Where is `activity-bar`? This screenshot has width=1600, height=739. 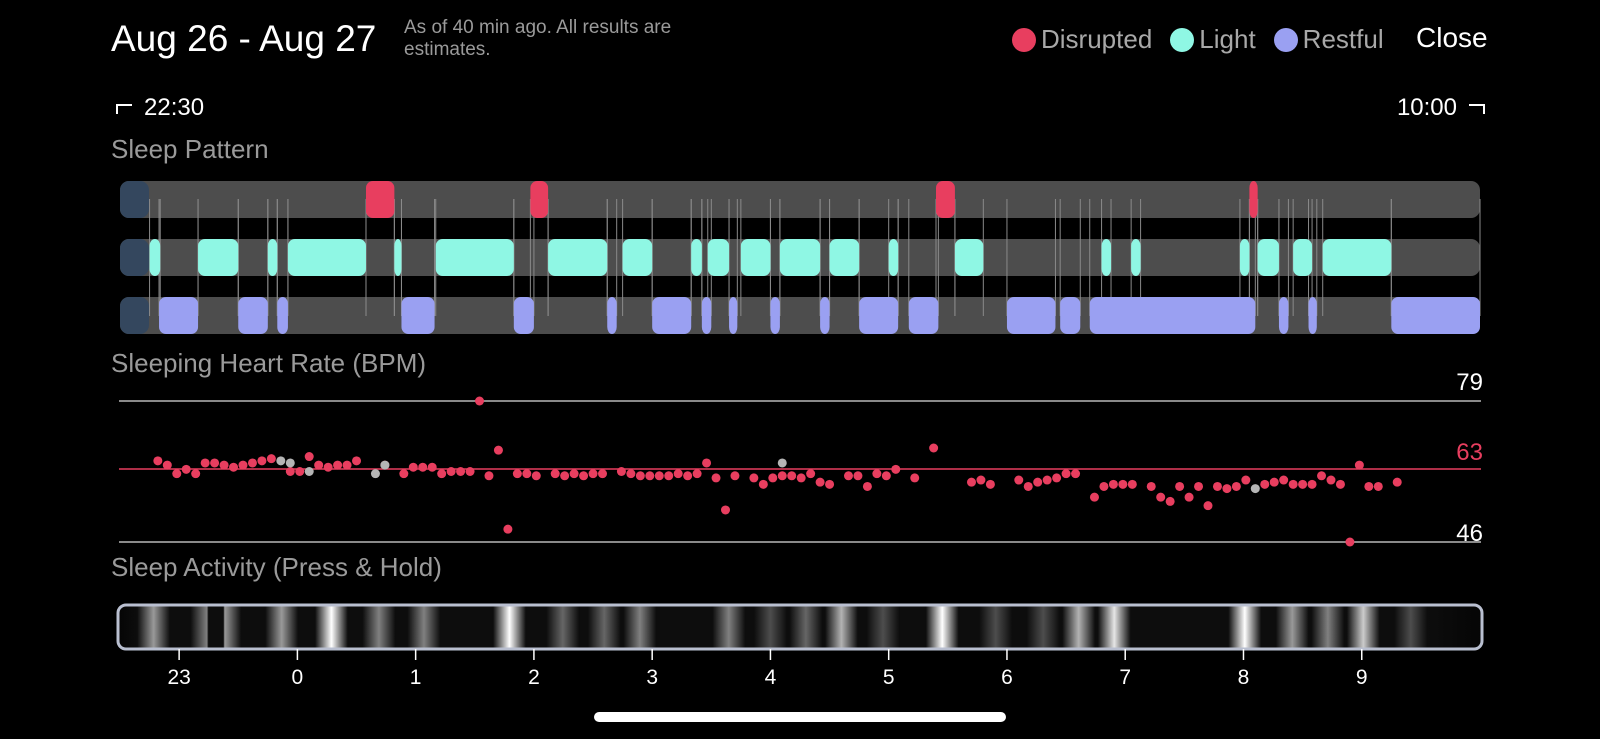
activity-bar is located at coordinates (800, 627).